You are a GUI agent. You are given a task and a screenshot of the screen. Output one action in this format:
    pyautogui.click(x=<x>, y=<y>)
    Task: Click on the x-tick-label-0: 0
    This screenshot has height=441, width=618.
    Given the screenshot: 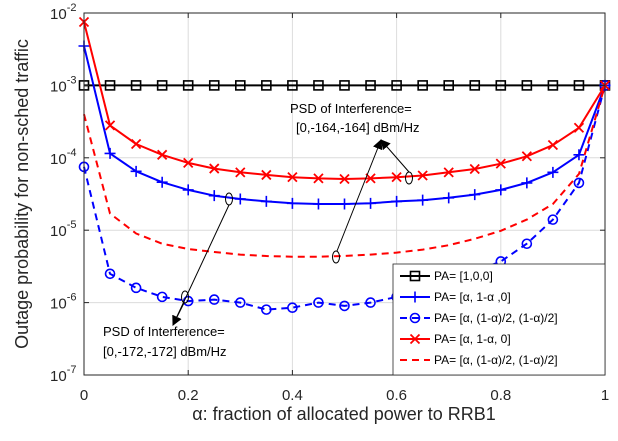 What is the action you would take?
    pyautogui.click(x=84, y=395)
    